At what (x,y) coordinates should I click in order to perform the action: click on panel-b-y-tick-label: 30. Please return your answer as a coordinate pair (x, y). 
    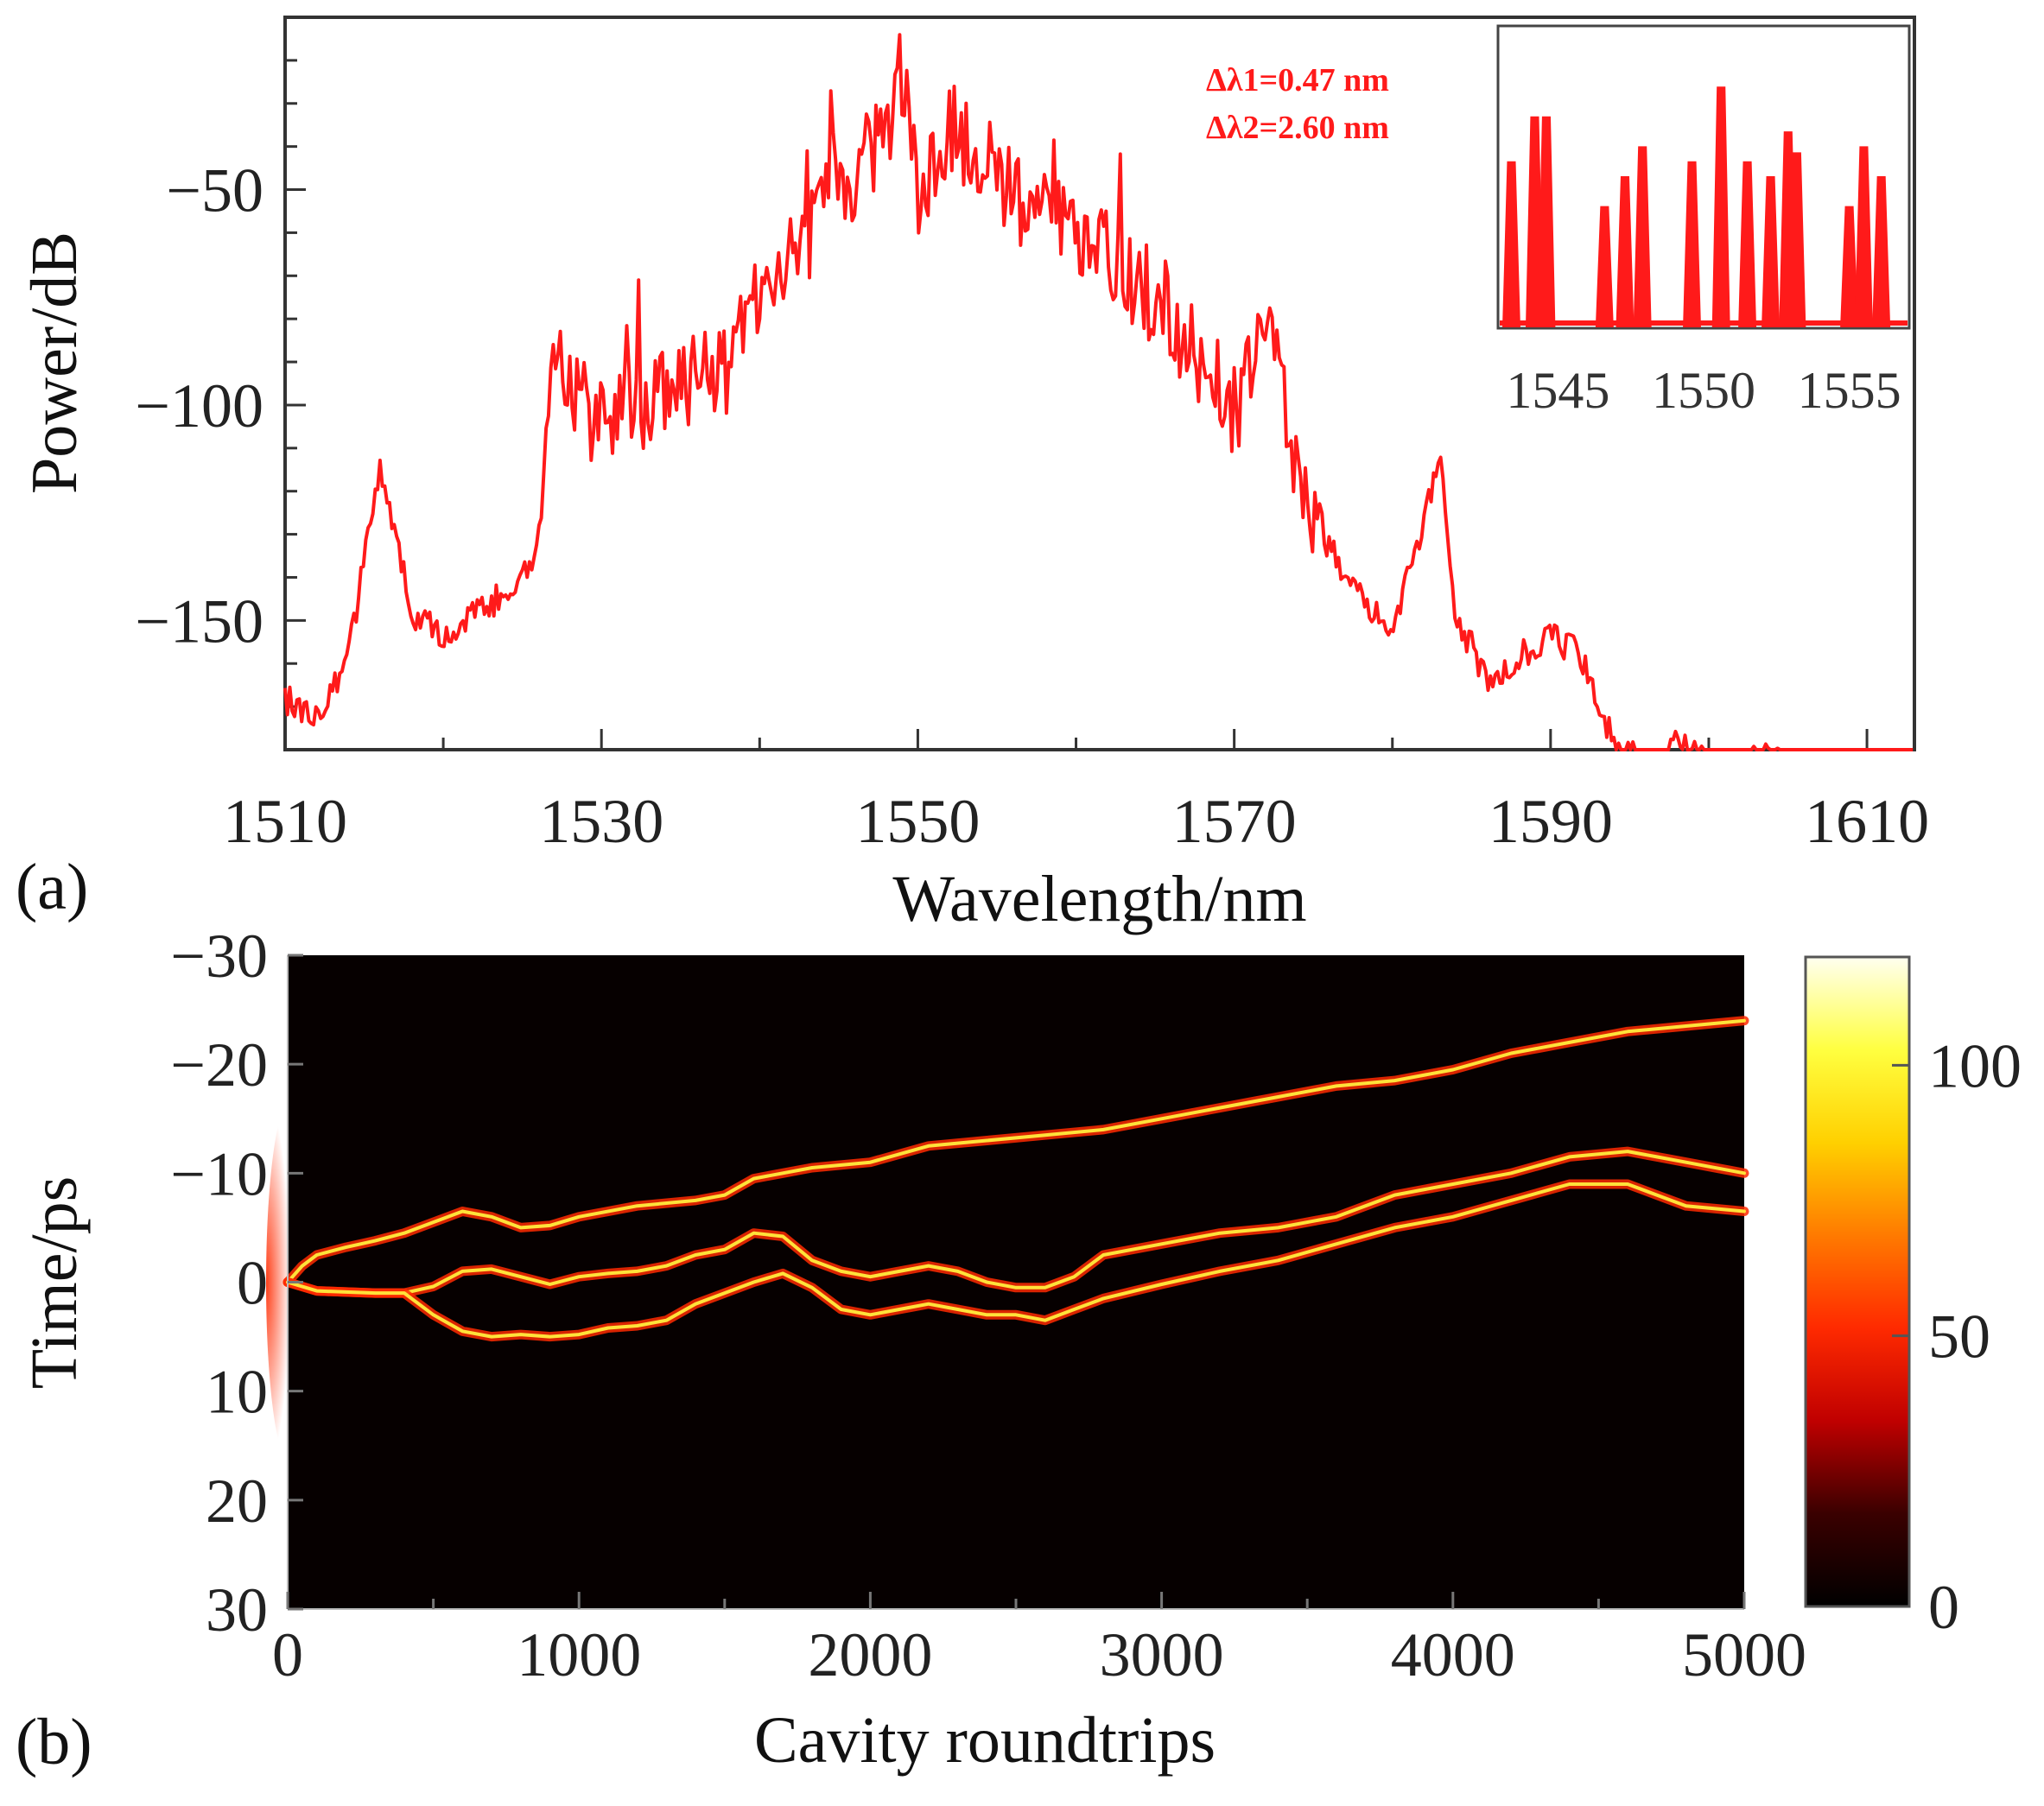
    Looking at the image, I should click on (237, 1609).